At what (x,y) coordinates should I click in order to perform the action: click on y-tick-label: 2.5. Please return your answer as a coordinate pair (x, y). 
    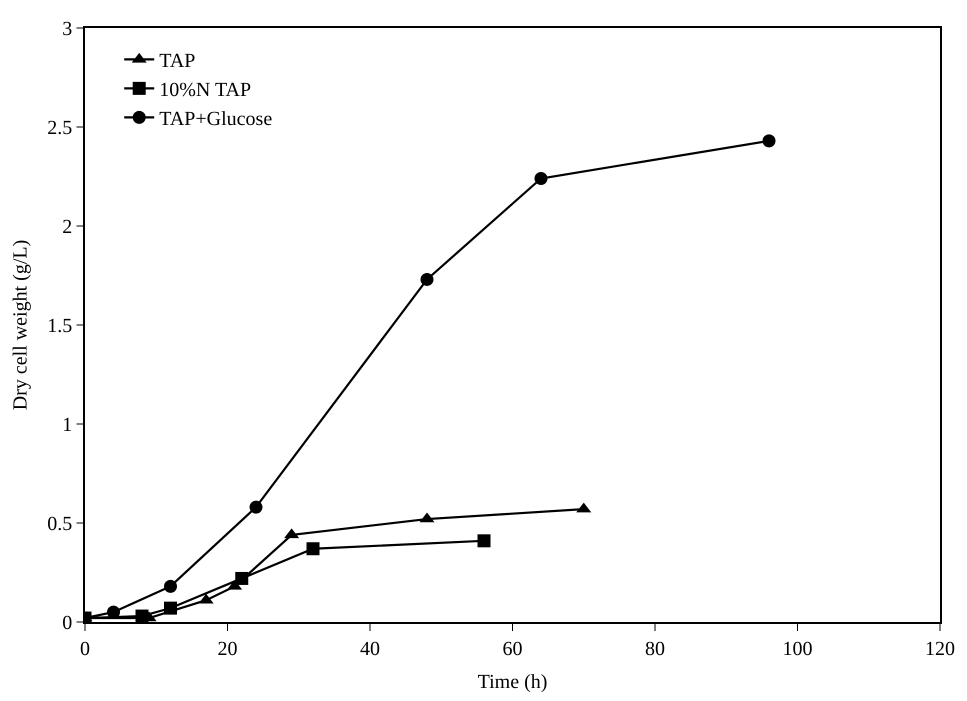
    Looking at the image, I should click on (59, 128).